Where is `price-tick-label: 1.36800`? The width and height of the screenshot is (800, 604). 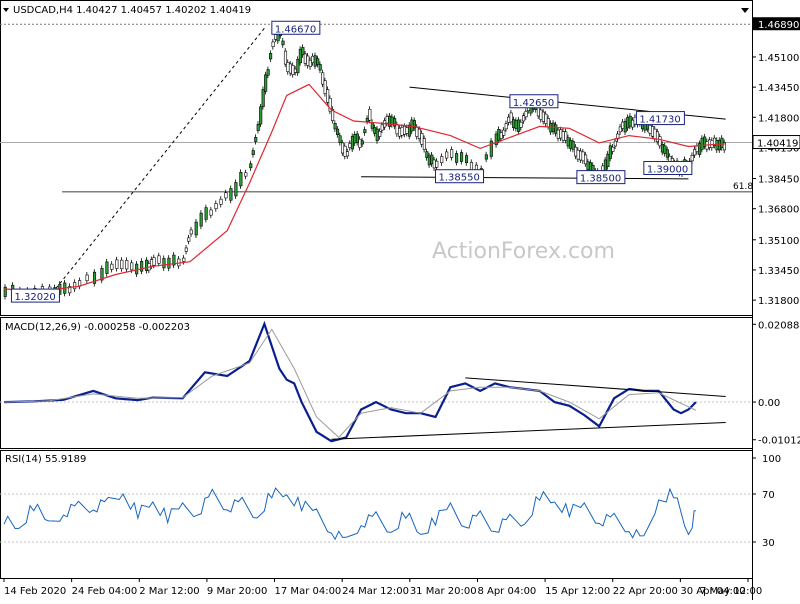 price-tick-label: 1.36800 is located at coordinates (778, 210).